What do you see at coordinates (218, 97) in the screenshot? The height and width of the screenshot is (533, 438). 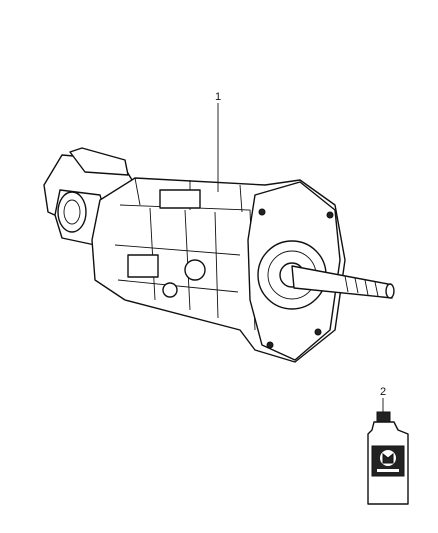 I see `callout-label: 1` at bounding box center [218, 97].